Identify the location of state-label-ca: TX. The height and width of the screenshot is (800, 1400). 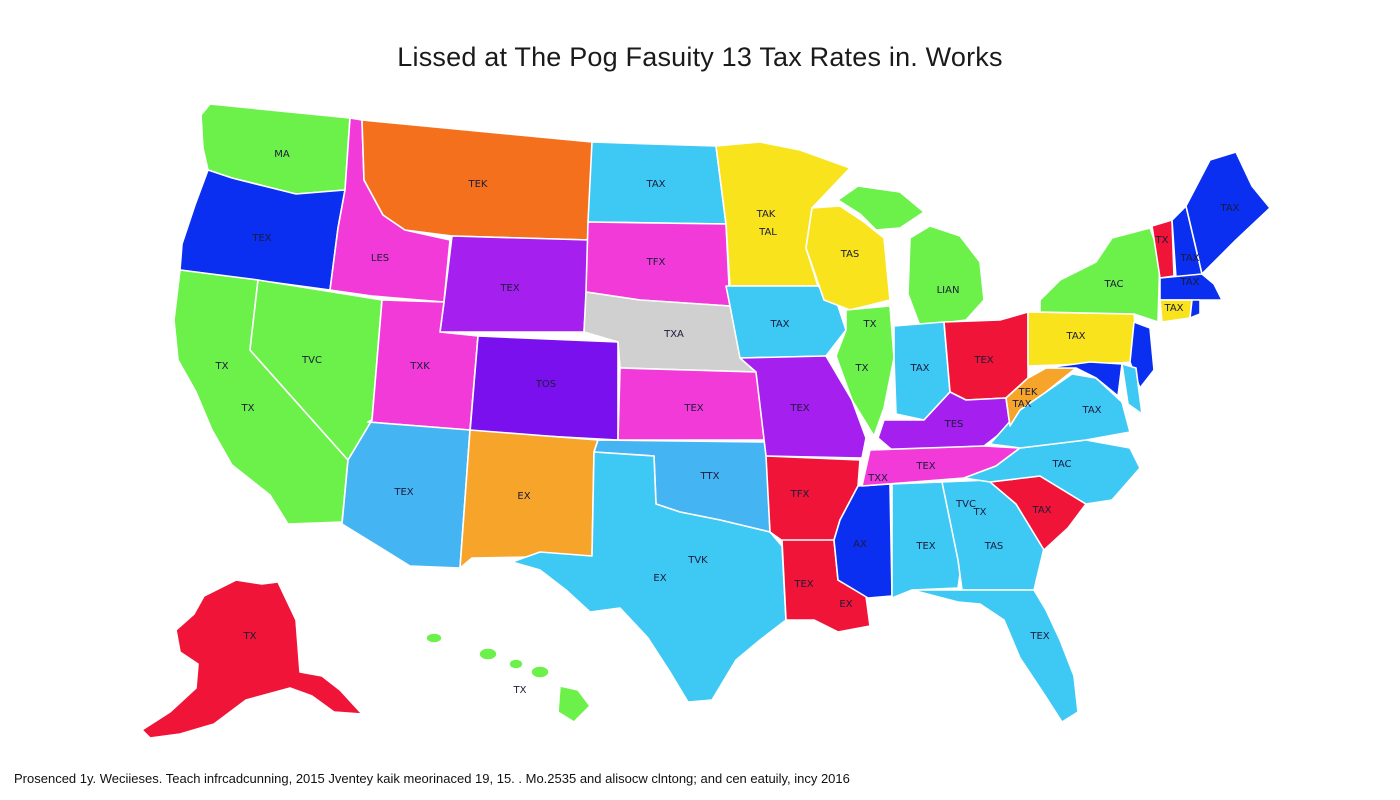
(222, 366).